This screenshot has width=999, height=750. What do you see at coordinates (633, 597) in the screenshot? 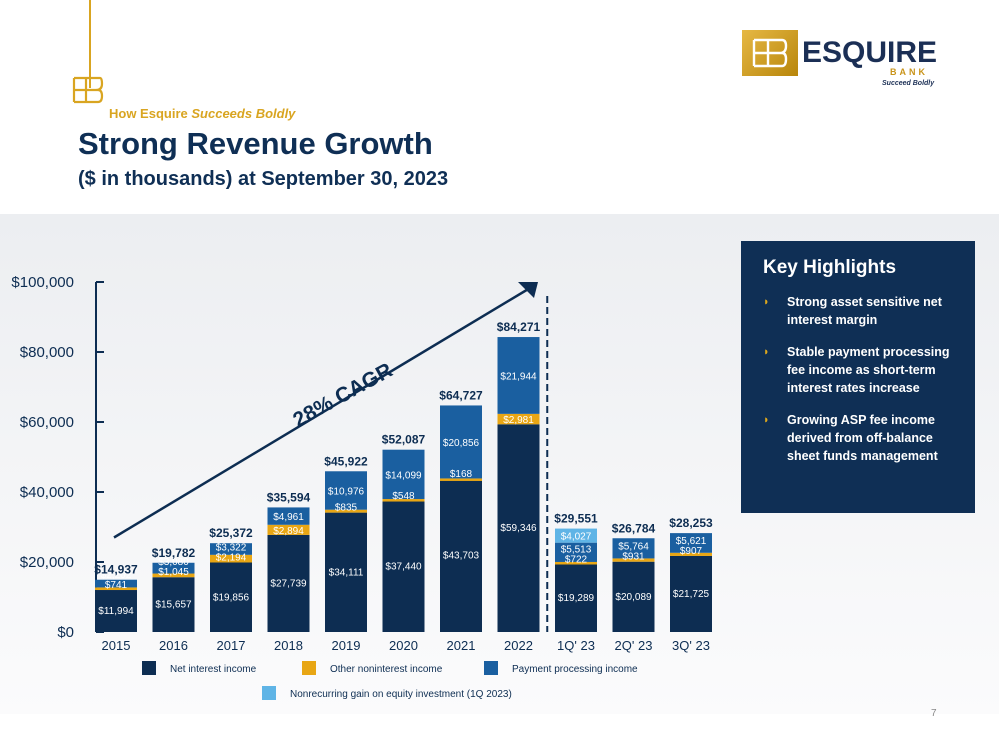
I see `net-interest-label: $20,089` at bounding box center [633, 597].